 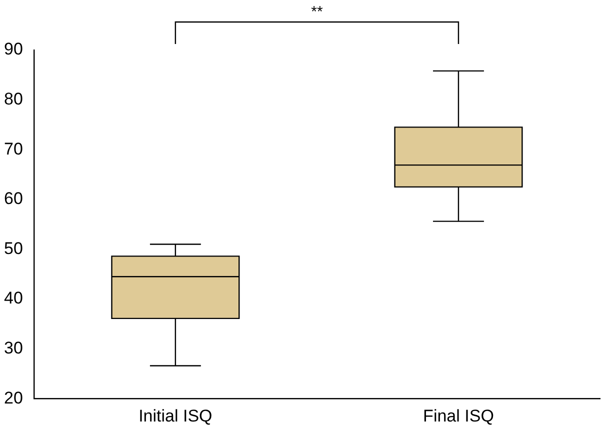 I want to click on y-tick-label: 90, so click(x=13, y=49).